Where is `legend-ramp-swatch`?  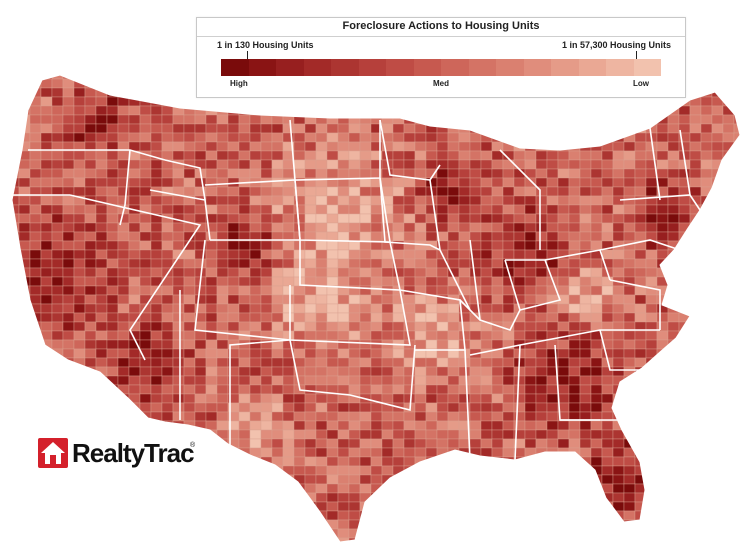
legend-ramp-swatch is located at coordinates (592, 67).